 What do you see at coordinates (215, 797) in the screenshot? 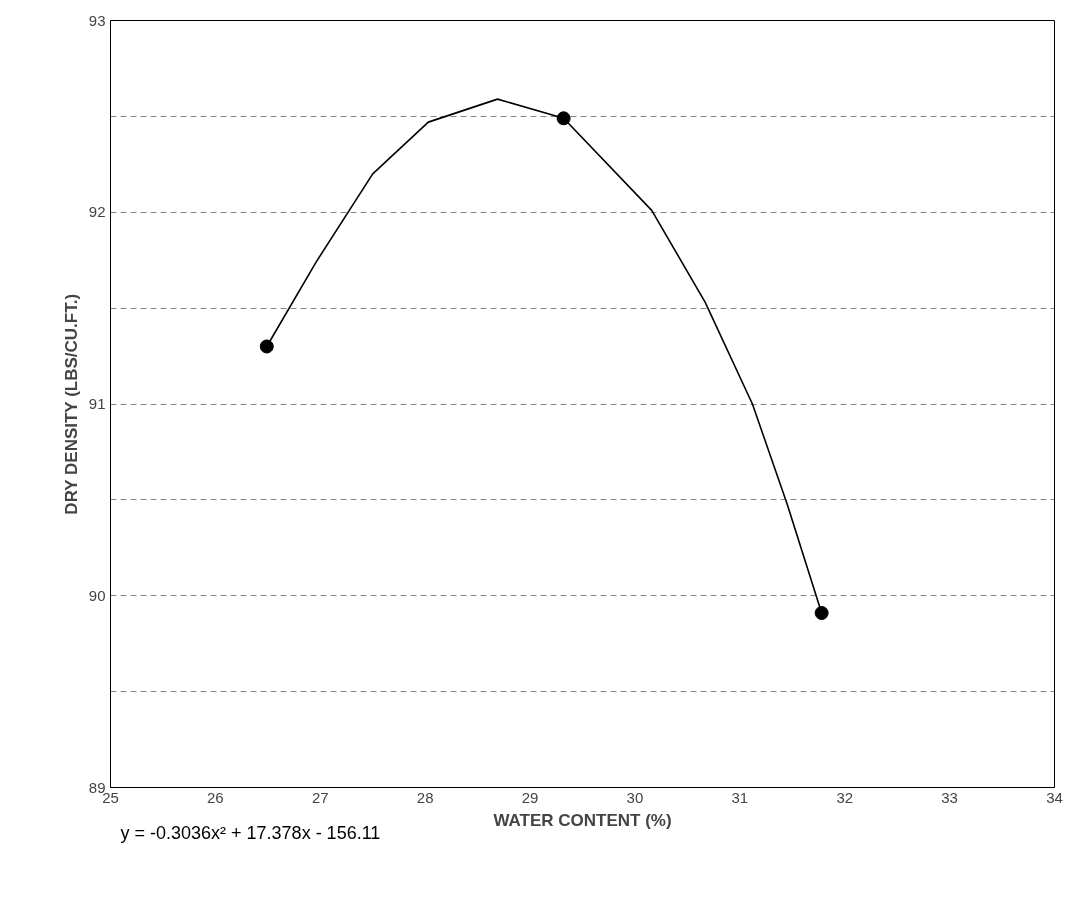
I see `x-tick-label: 26` at bounding box center [215, 797].